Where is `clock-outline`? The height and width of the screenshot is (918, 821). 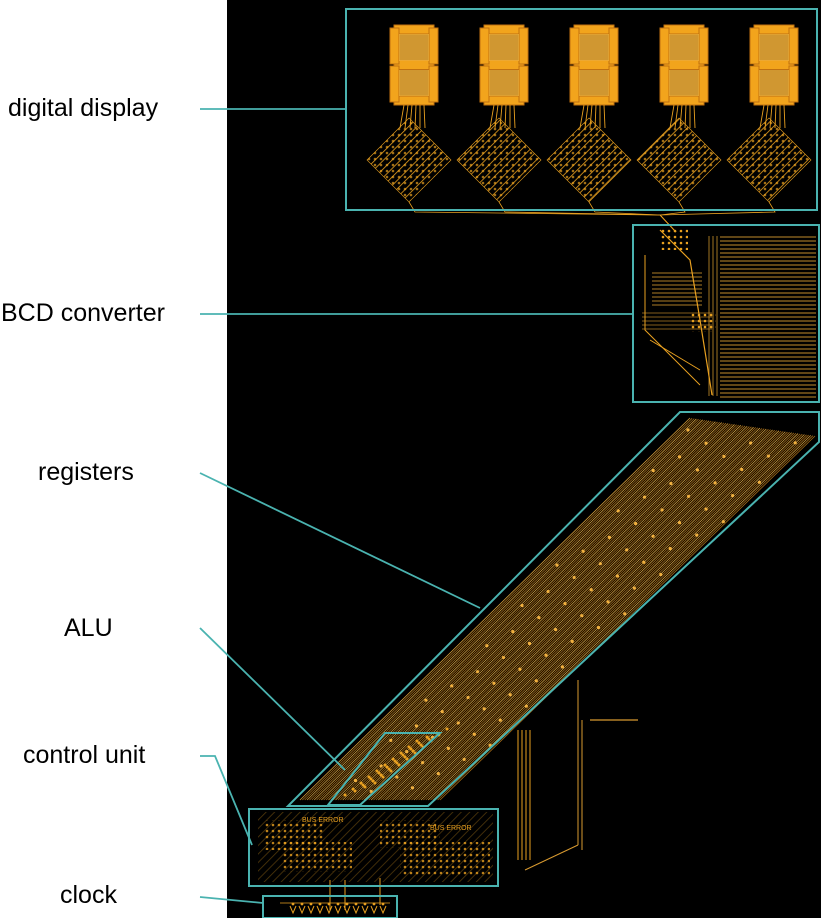
clock-outline is located at coordinates (330, 906).